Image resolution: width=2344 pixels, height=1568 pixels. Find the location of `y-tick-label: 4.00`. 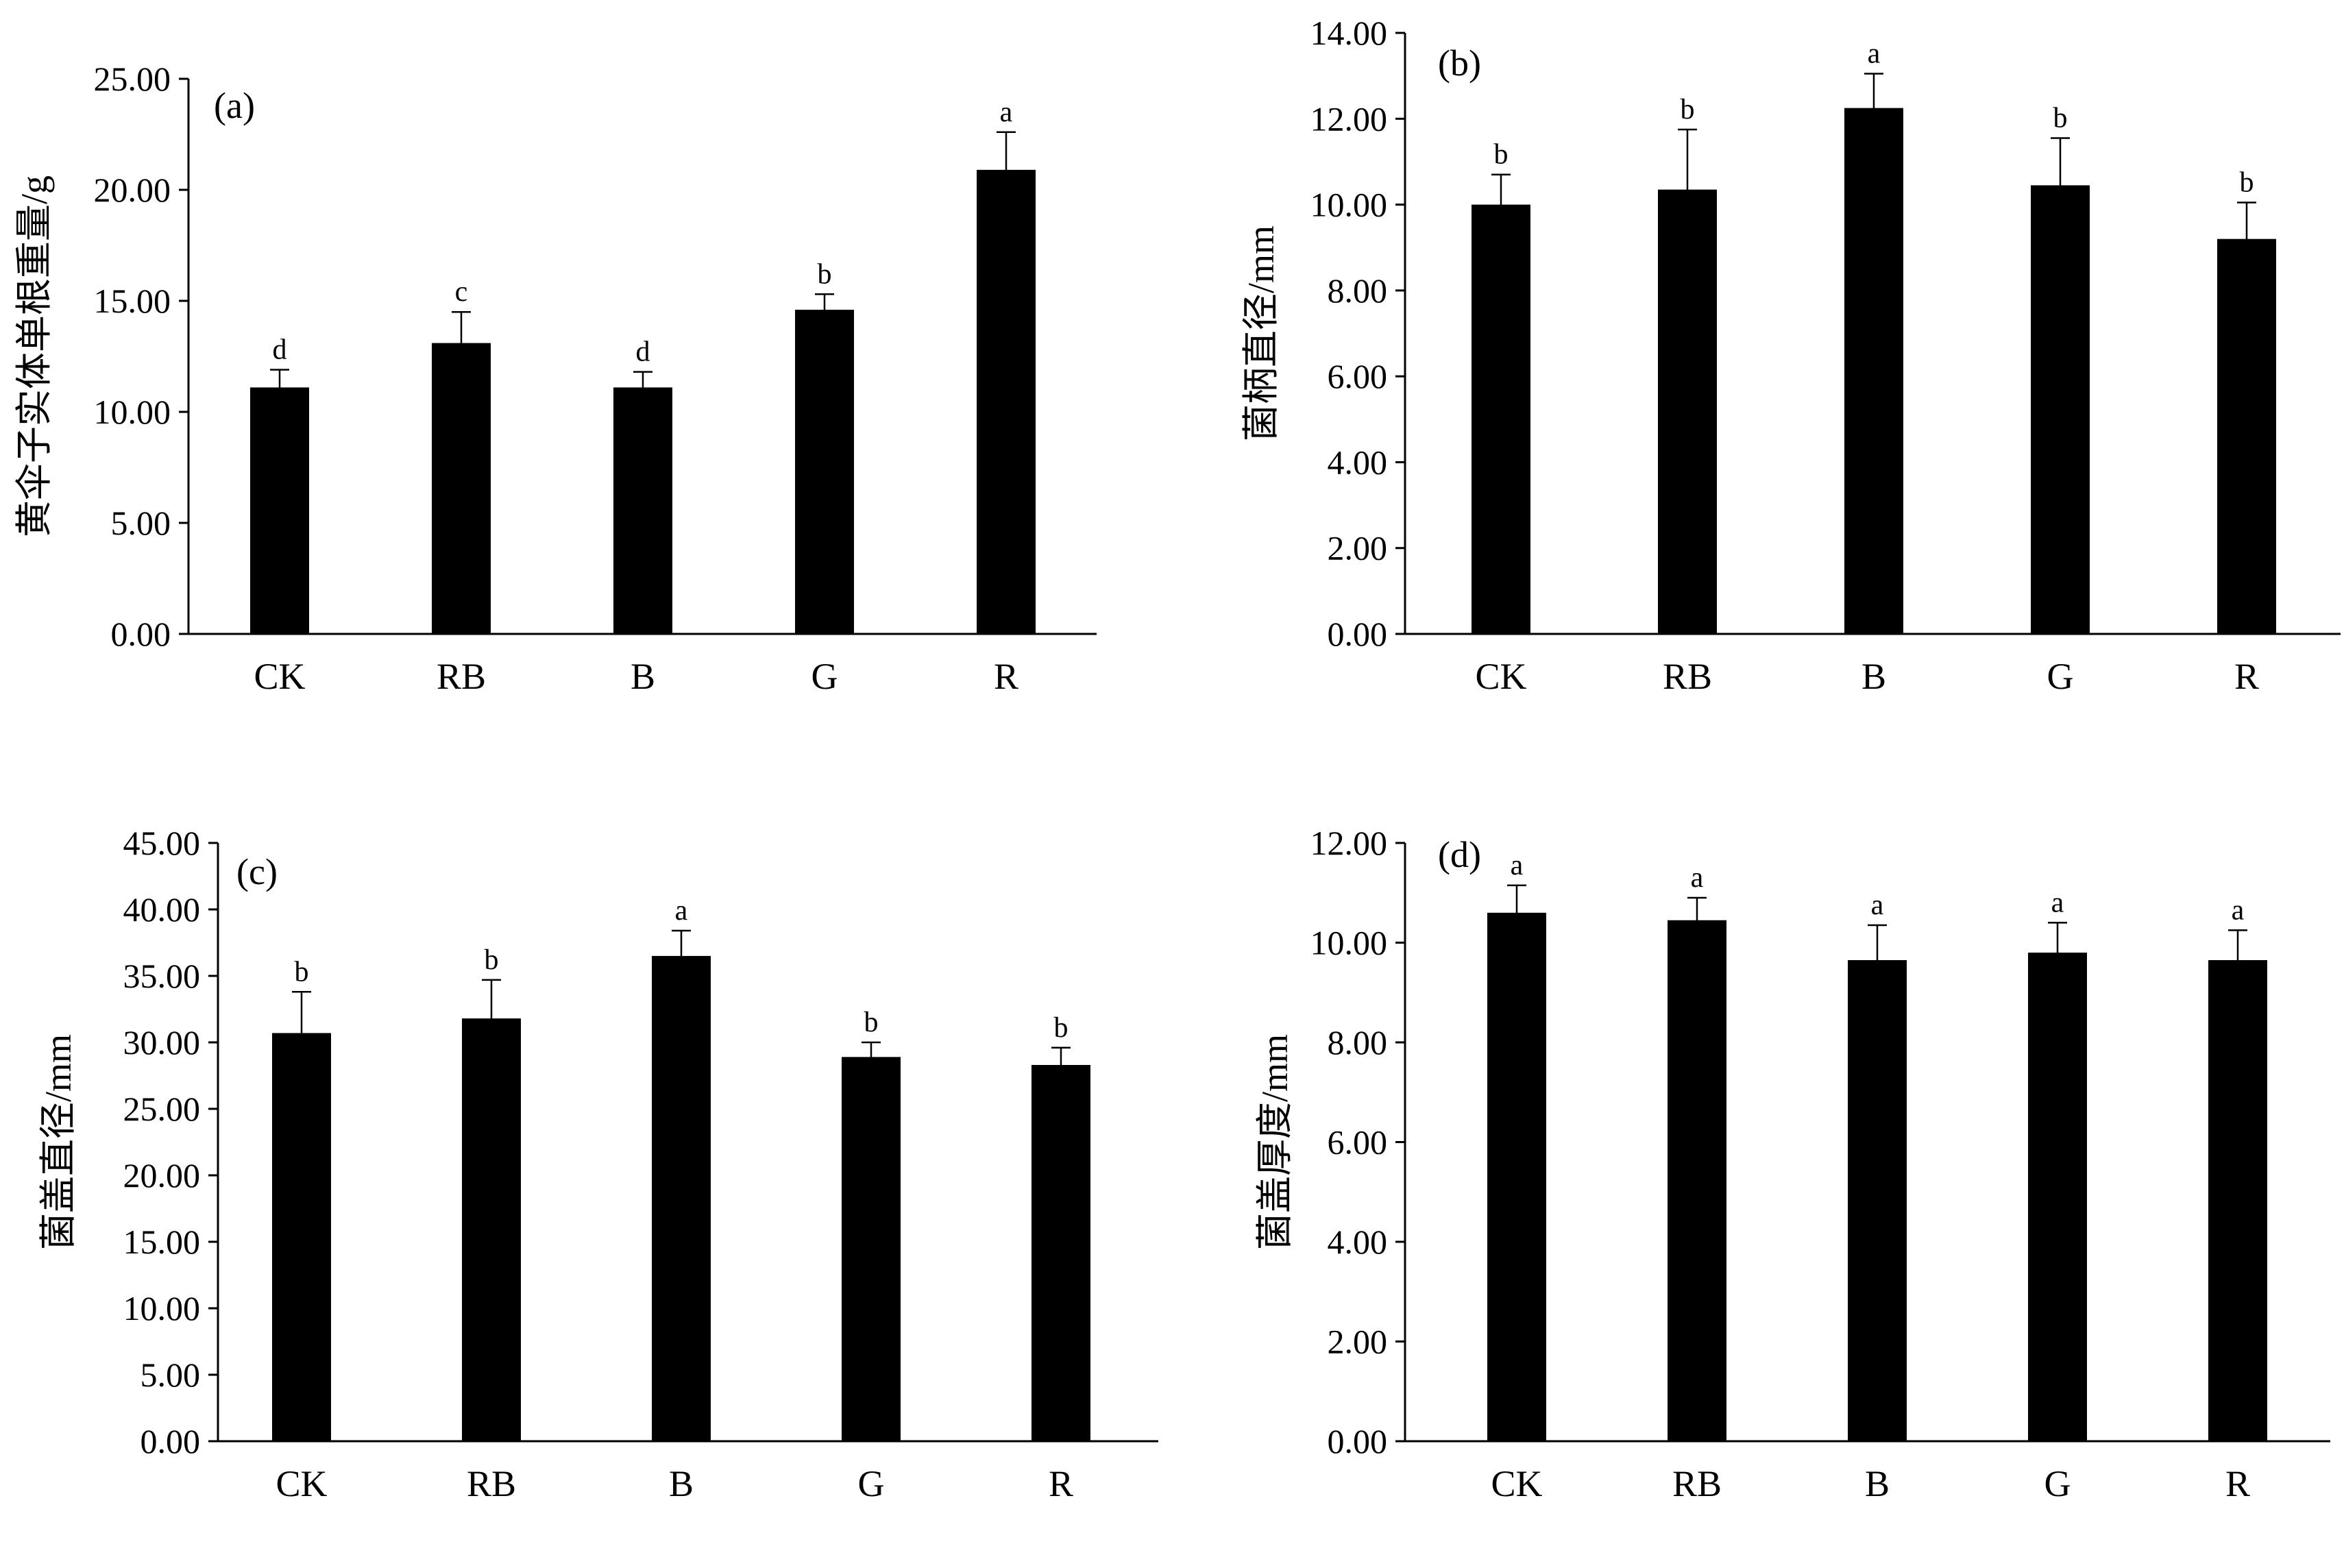

y-tick-label: 4.00 is located at coordinates (1358, 462).